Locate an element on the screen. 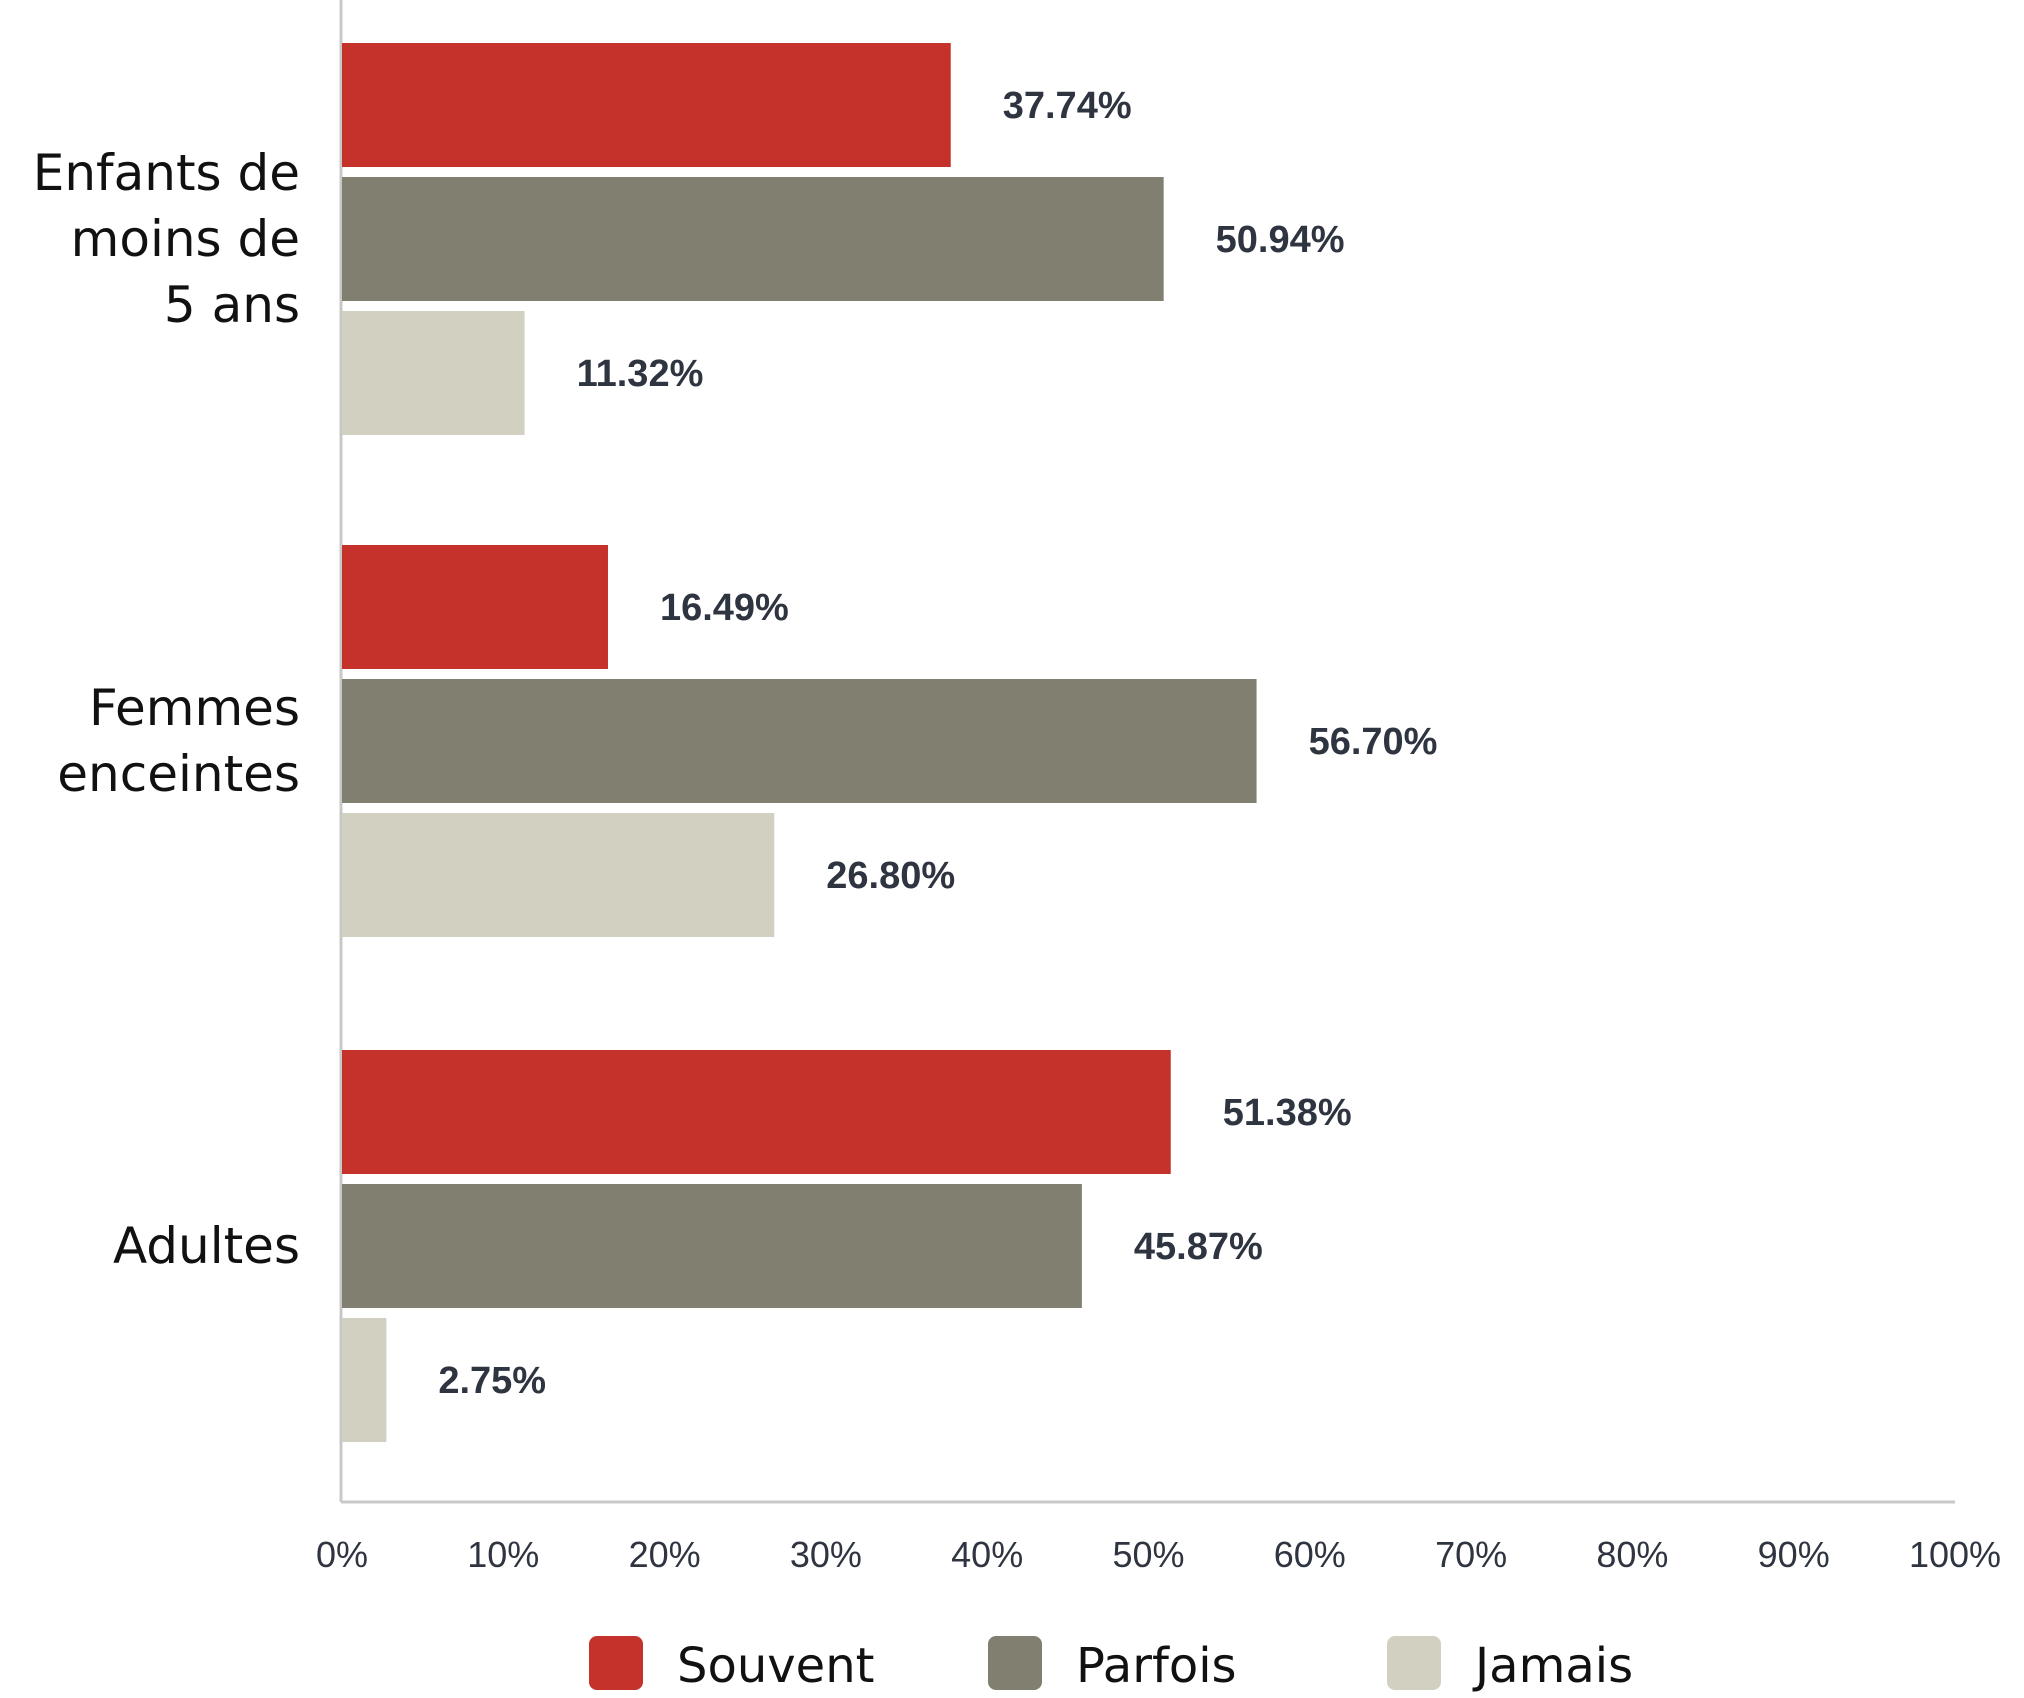 Image resolution: width=2024 pixels, height=1698 pixels. x-tick-label: 0% is located at coordinates (342, 1554).